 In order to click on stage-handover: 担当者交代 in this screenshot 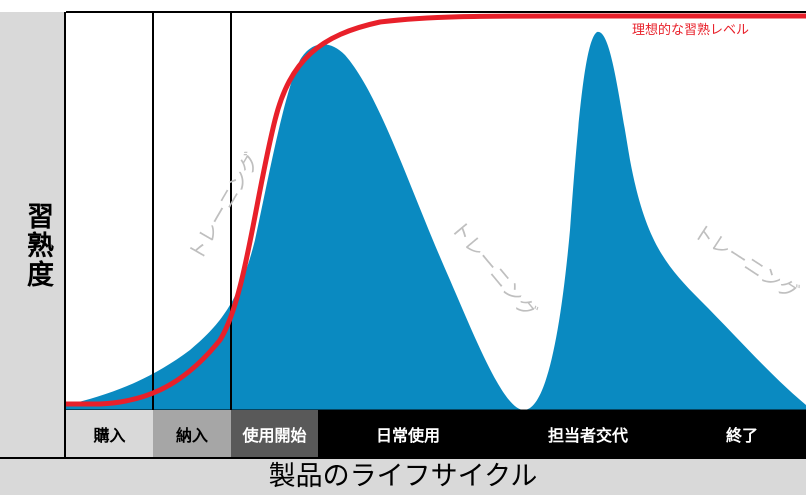, I will do `click(588, 433)`.